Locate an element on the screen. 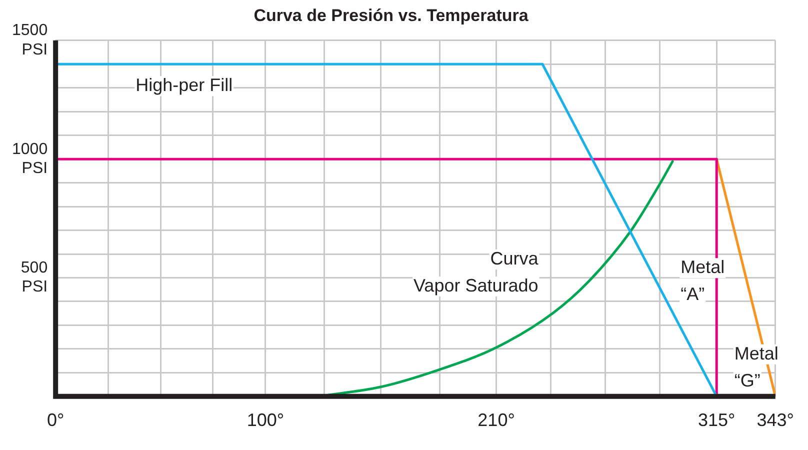 This screenshot has height=450, width=808. series-label: Metal “G” is located at coordinates (756, 366).